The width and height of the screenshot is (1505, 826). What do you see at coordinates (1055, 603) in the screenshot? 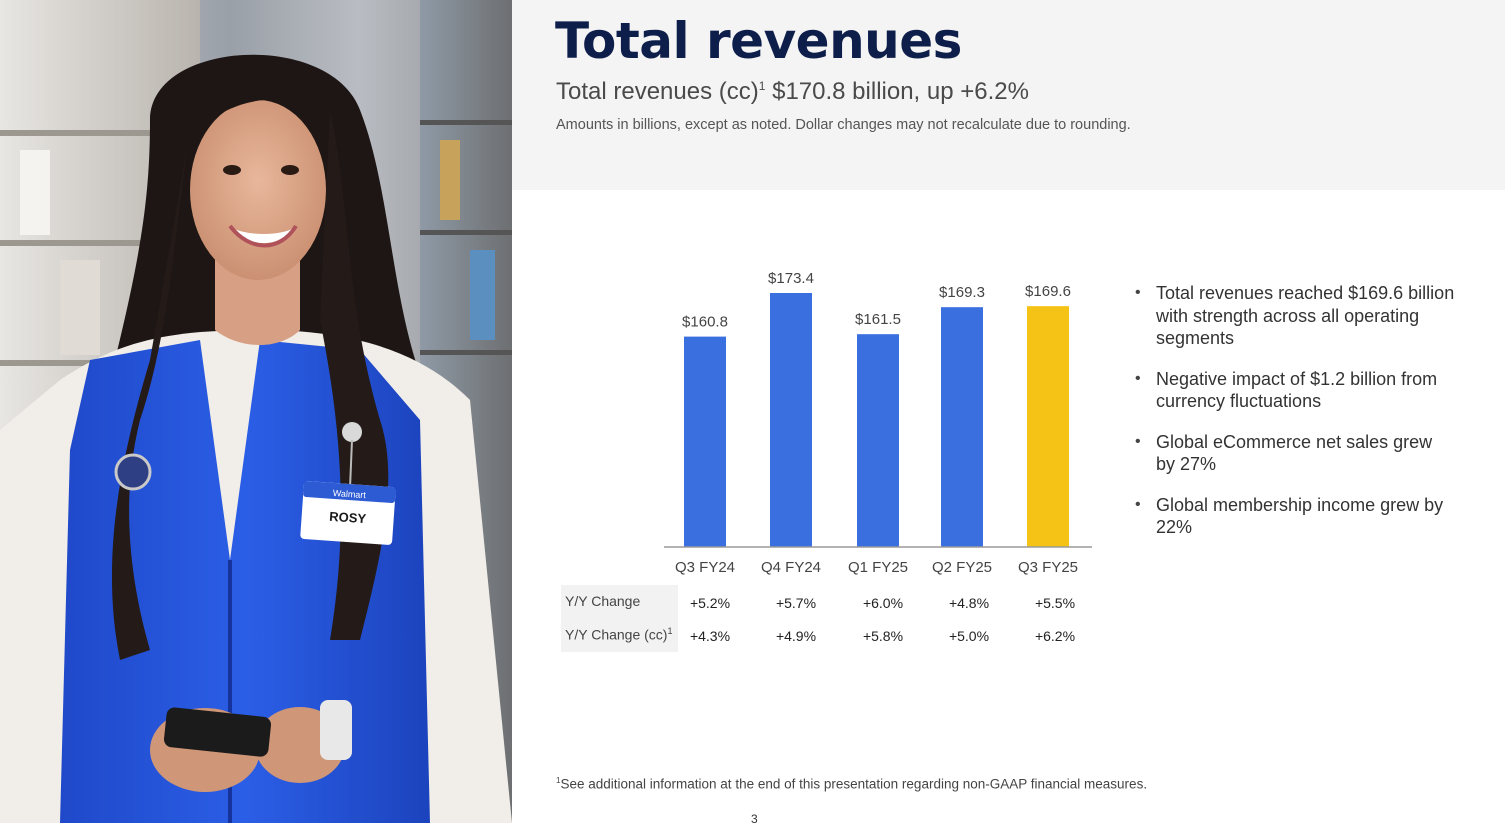
I see `yy-cell: +5.5%` at bounding box center [1055, 603].